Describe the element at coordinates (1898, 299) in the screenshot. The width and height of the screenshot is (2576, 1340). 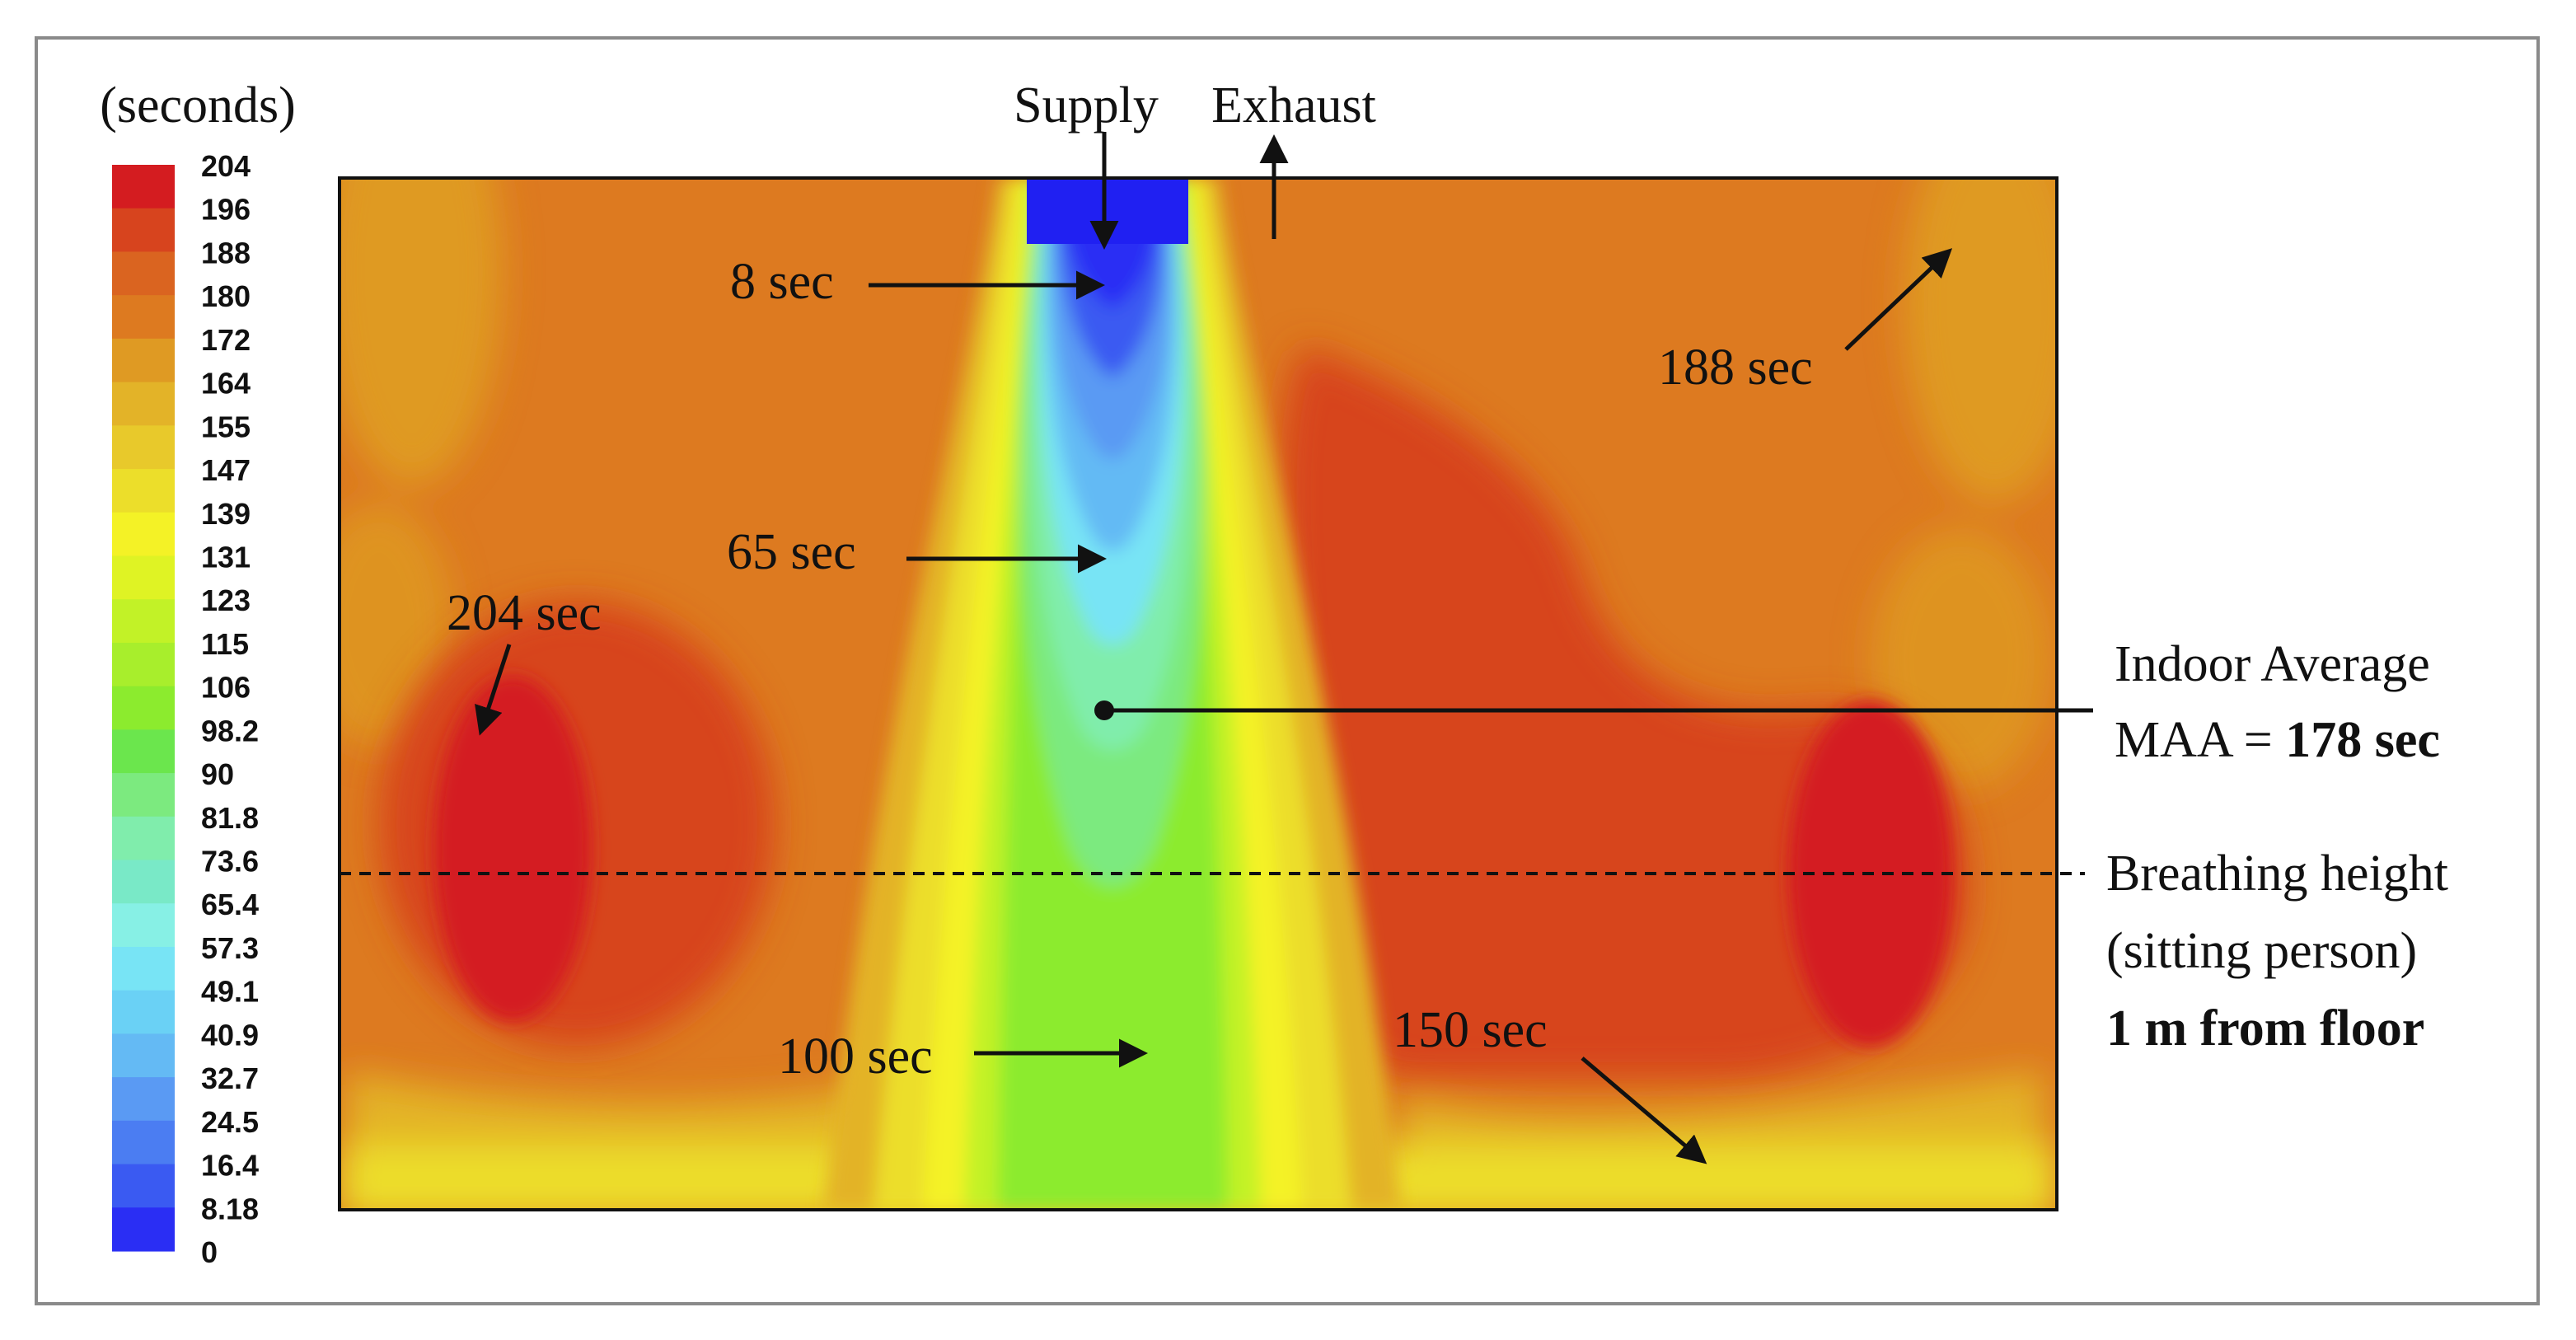
I see `arrow-188-sec` at that location.